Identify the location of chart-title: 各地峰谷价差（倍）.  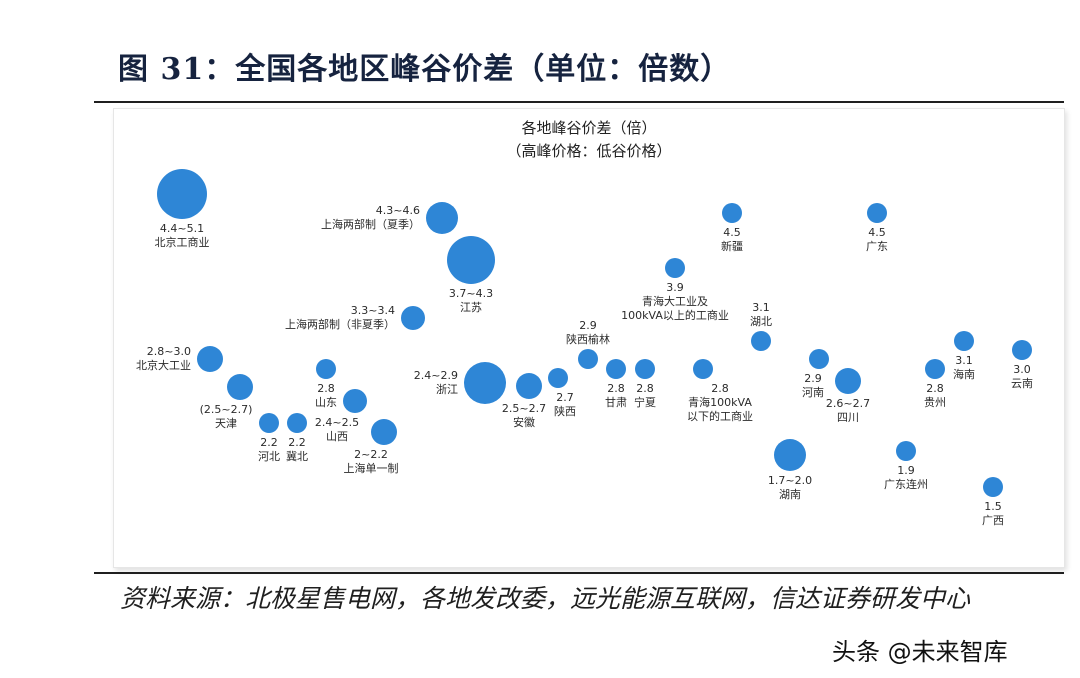
(588, 128).